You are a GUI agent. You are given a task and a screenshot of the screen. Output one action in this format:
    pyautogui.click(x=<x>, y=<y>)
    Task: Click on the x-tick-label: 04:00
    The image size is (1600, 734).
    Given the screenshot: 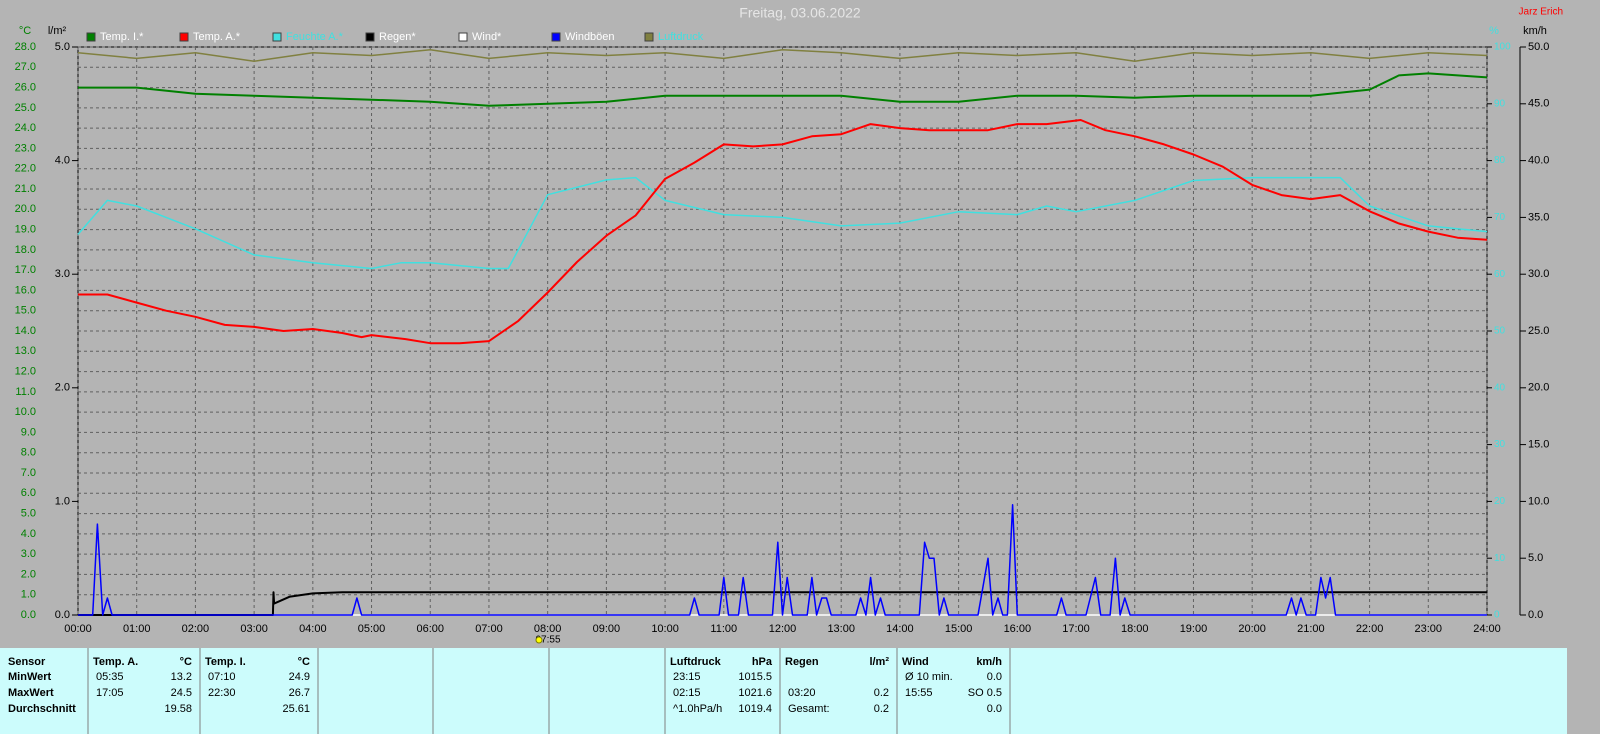 What is the action you would take?
    pyautogui.click(x=313, y=629)
    